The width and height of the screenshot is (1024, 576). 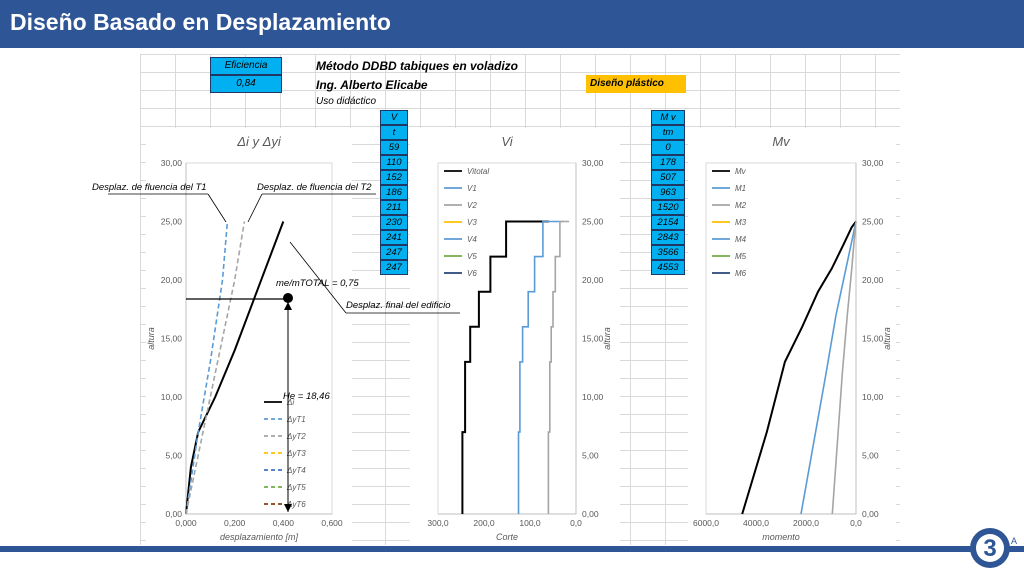 What do you see at coordinates (394, 192) in the screenshot?
I see `v-total-table: V ltotalt59110152186211230241247247` at bounding box center [394, 192].